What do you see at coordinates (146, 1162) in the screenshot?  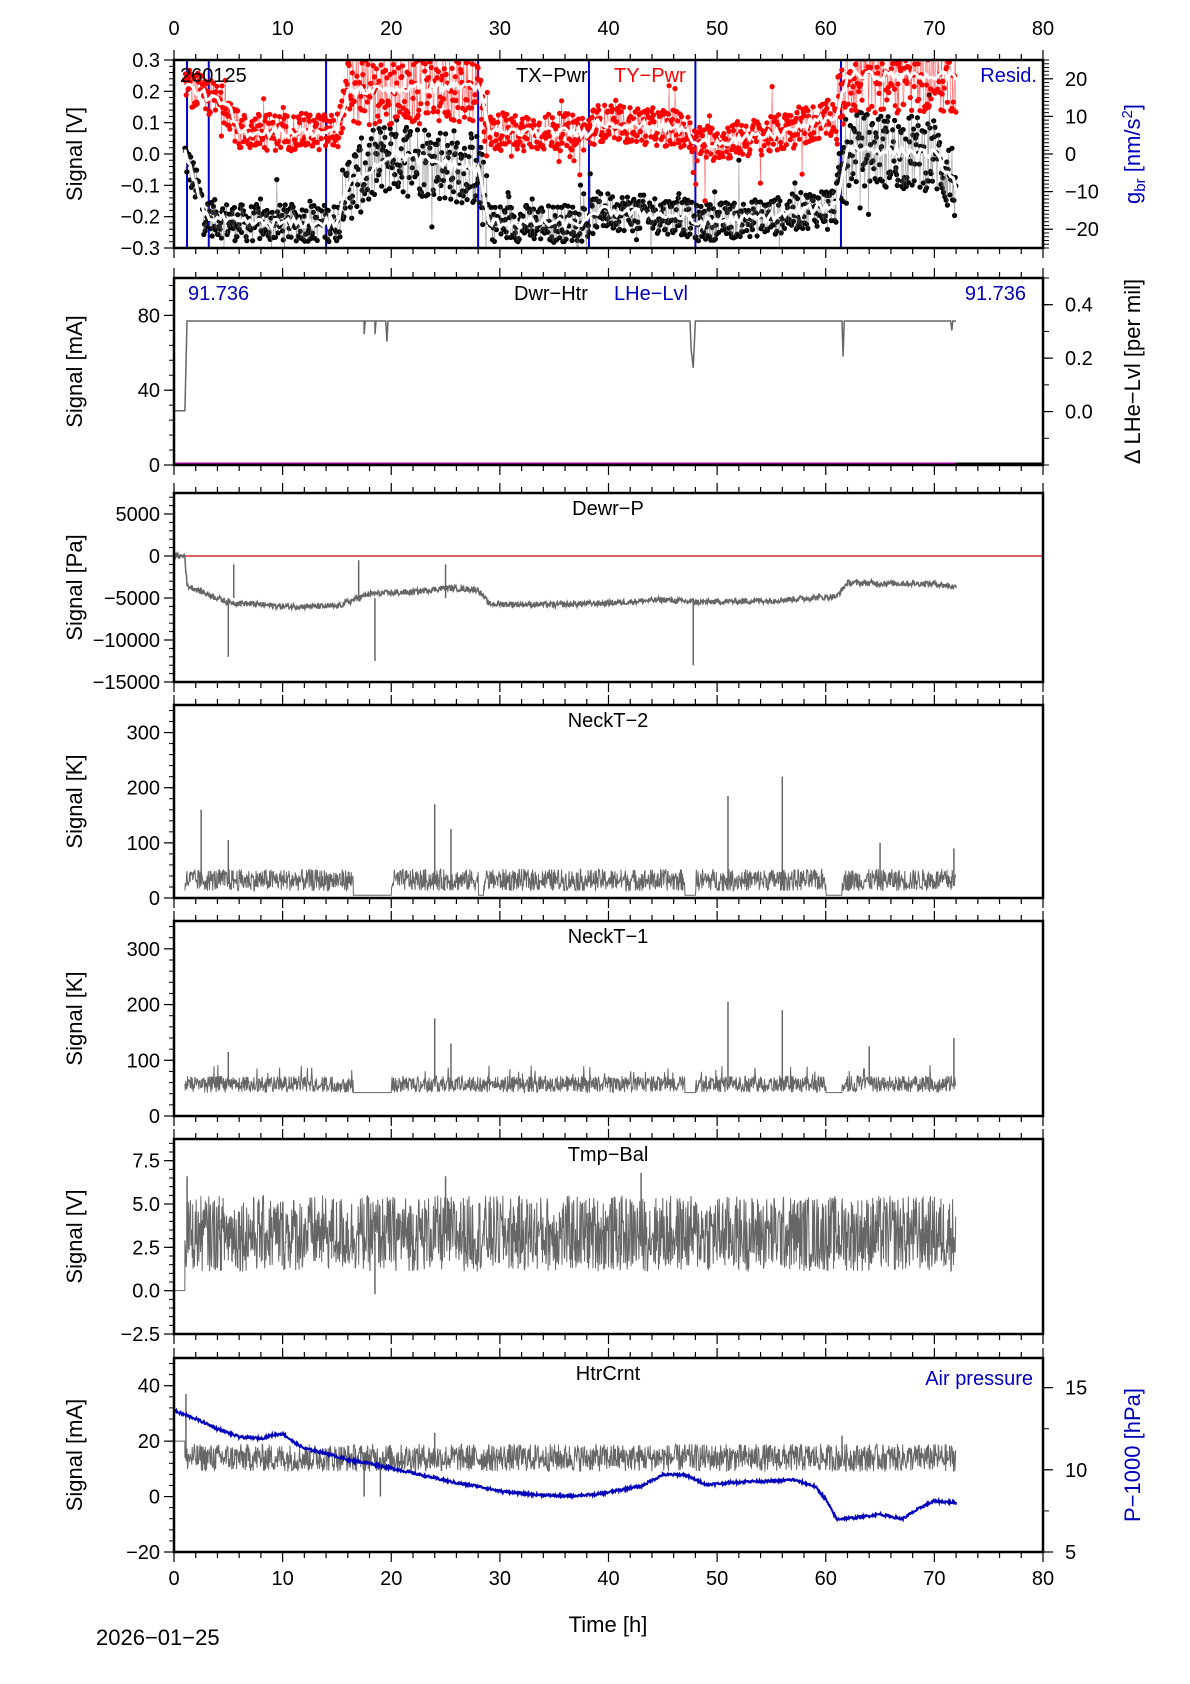 I see `y-tick-label: 7.5` at bounding box center [146, 1162].